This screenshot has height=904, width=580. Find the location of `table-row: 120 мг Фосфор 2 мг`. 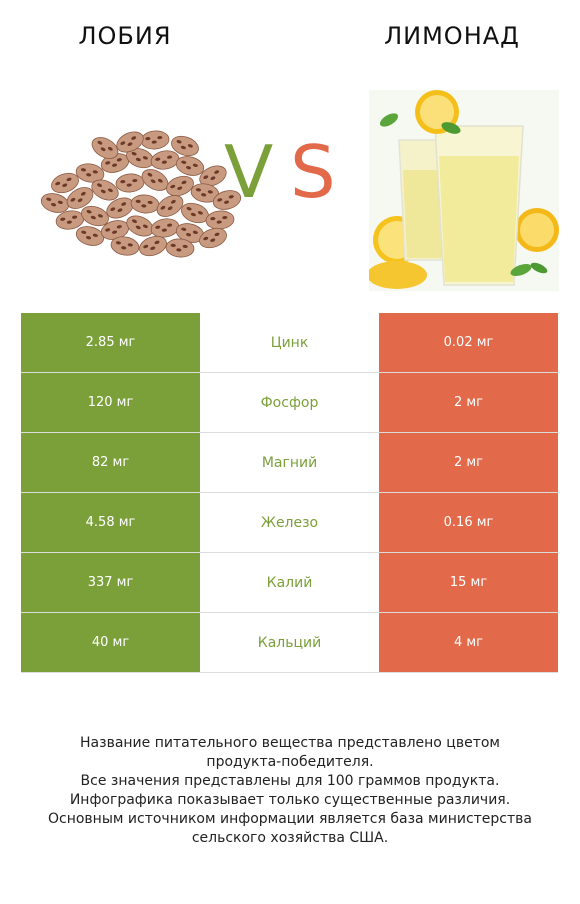

table-row: 120 мг Фосфор 2 мг is located at coordinates (289, 403).